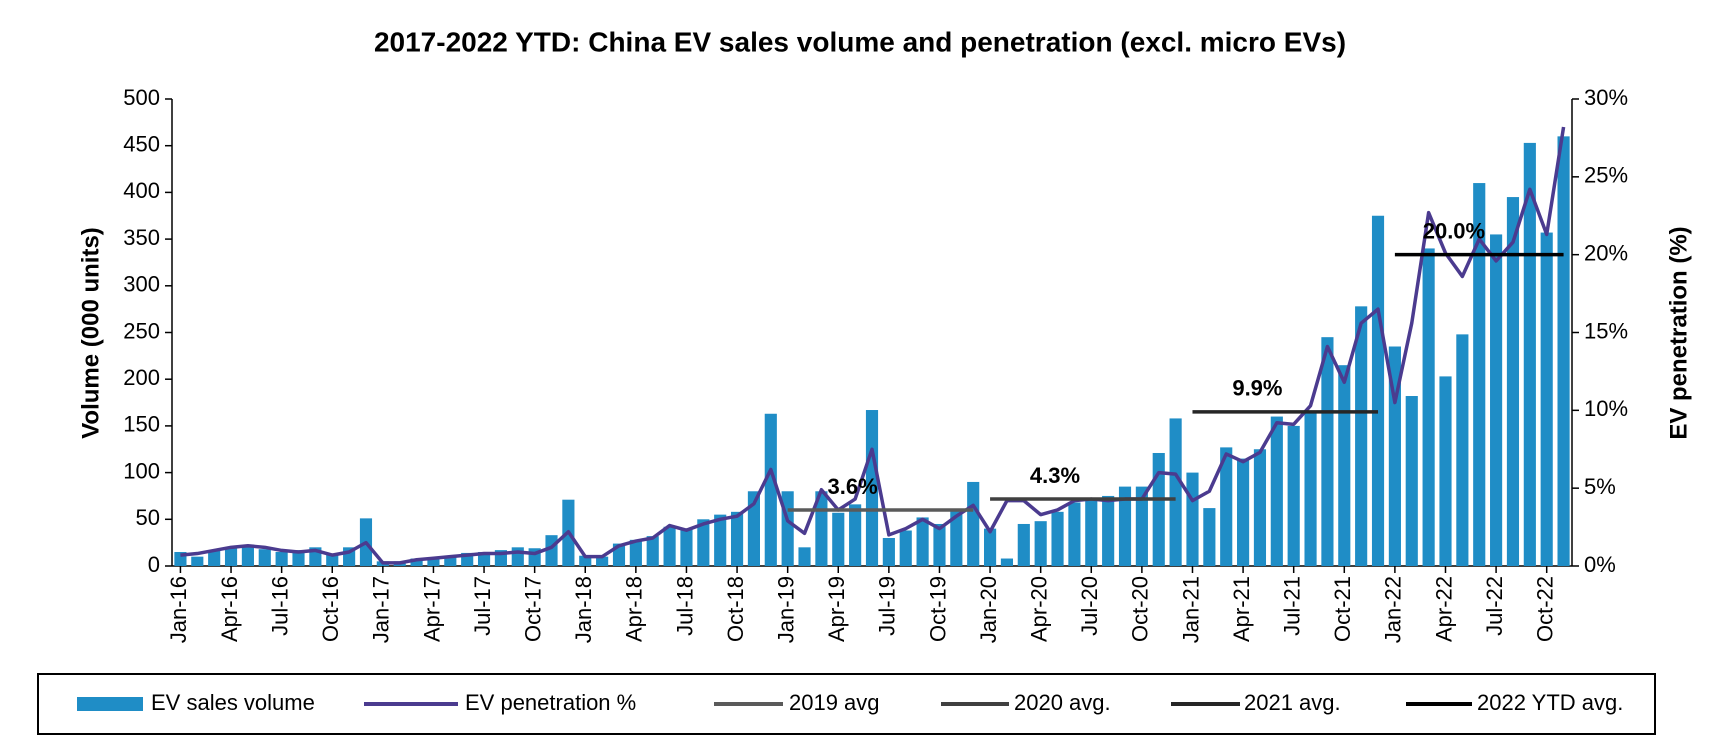  I want to click on average-label: 9.9%, so click(1257, 388).